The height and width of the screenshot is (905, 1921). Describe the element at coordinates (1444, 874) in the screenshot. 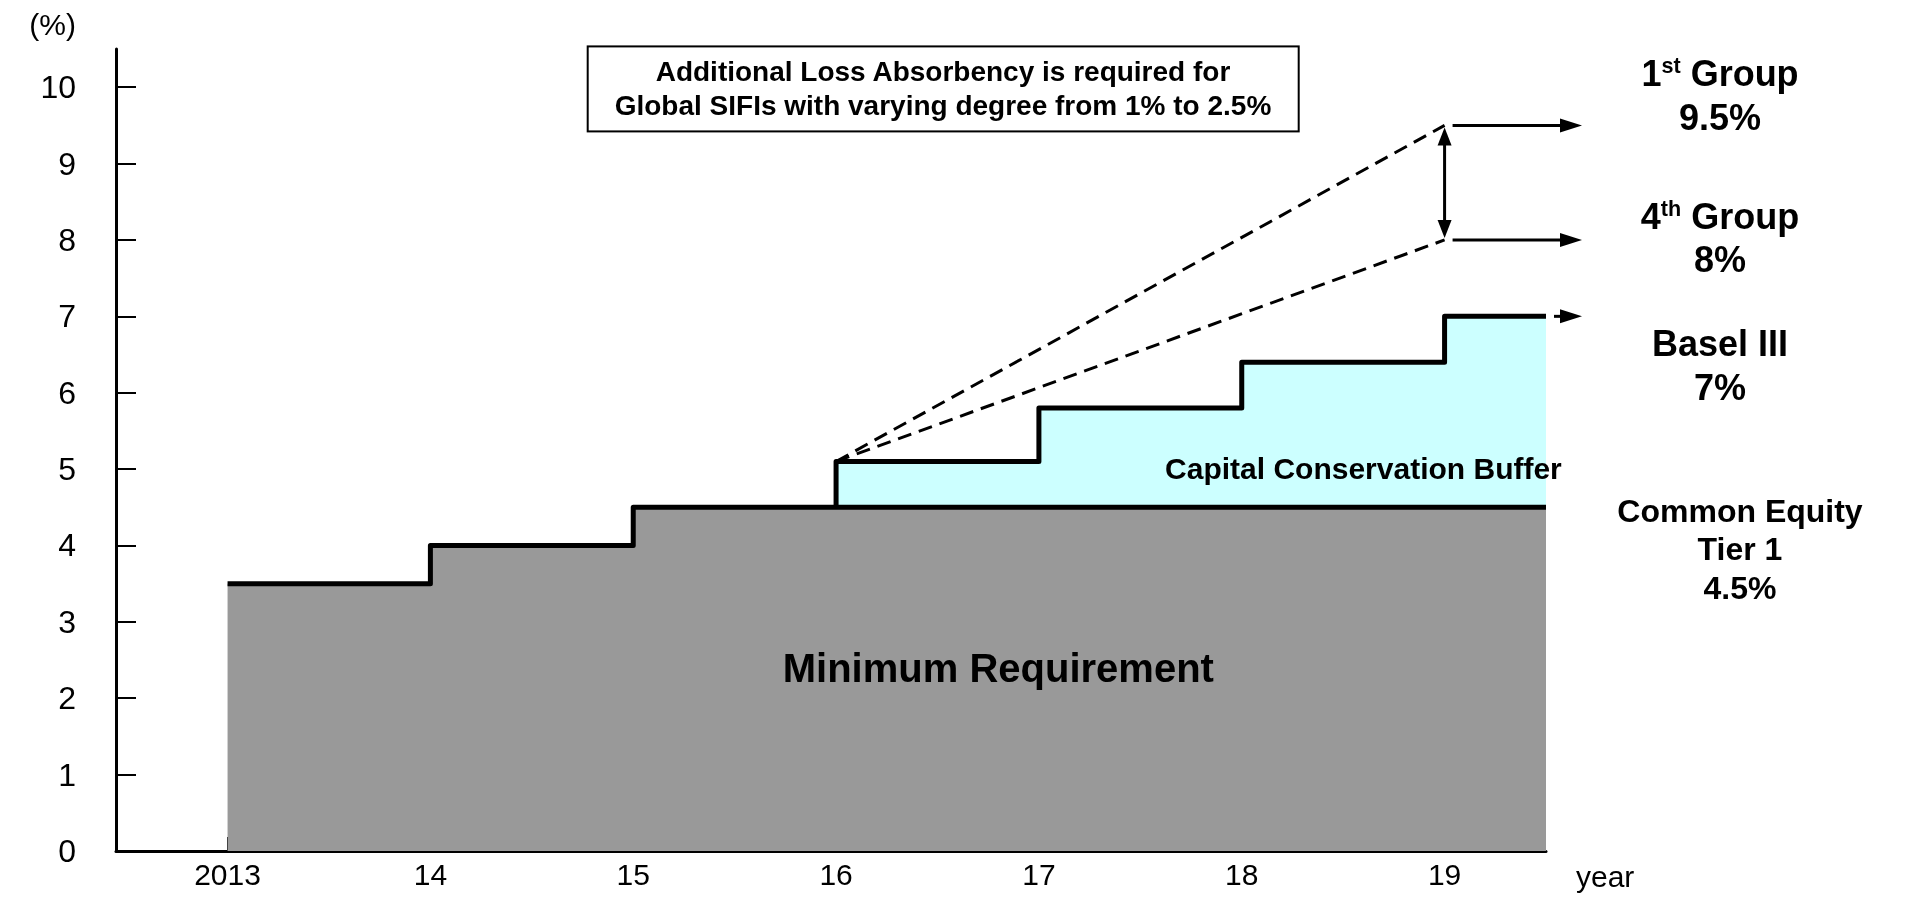

I see `x-tick-label: 19` at that location.